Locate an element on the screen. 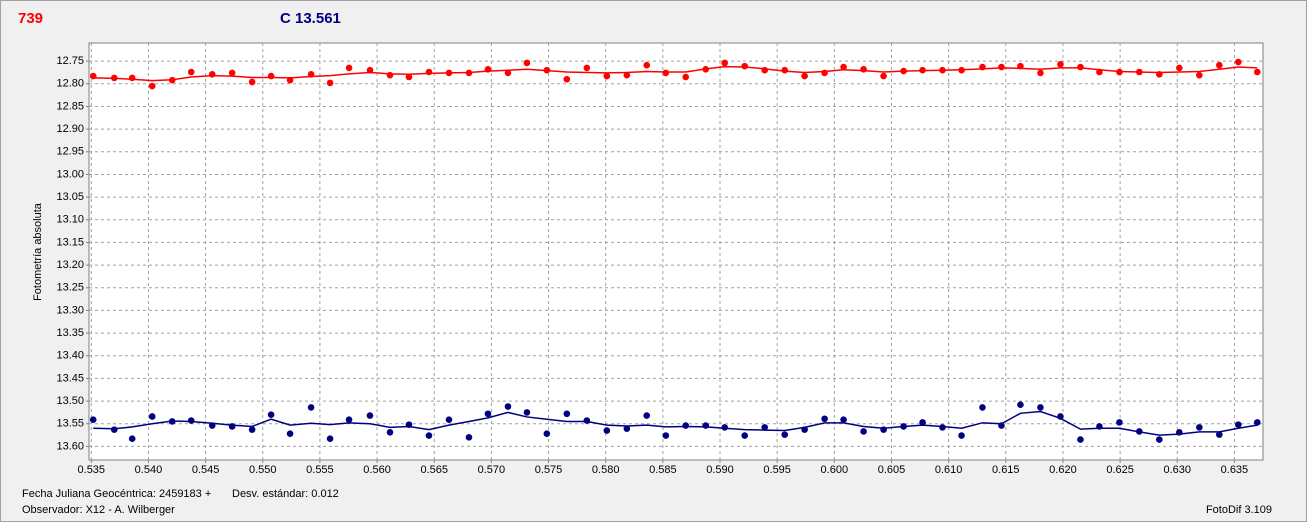 The image size is (1307, 522). footer-date: Fecha Juliana Geocéntrica: 2459183 + is located at coordinates (116, 494).